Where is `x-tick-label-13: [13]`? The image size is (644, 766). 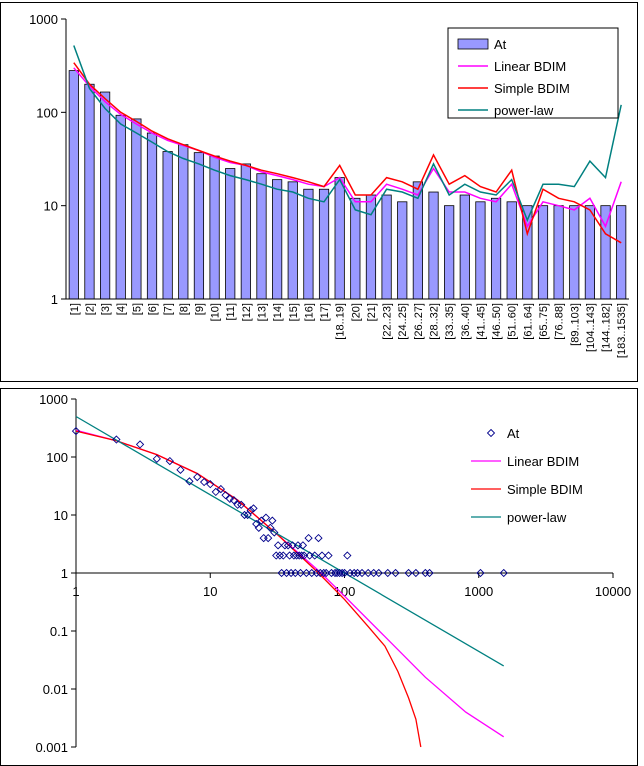
x-tick-label-13: [13] is located at coordinates (262, 312).